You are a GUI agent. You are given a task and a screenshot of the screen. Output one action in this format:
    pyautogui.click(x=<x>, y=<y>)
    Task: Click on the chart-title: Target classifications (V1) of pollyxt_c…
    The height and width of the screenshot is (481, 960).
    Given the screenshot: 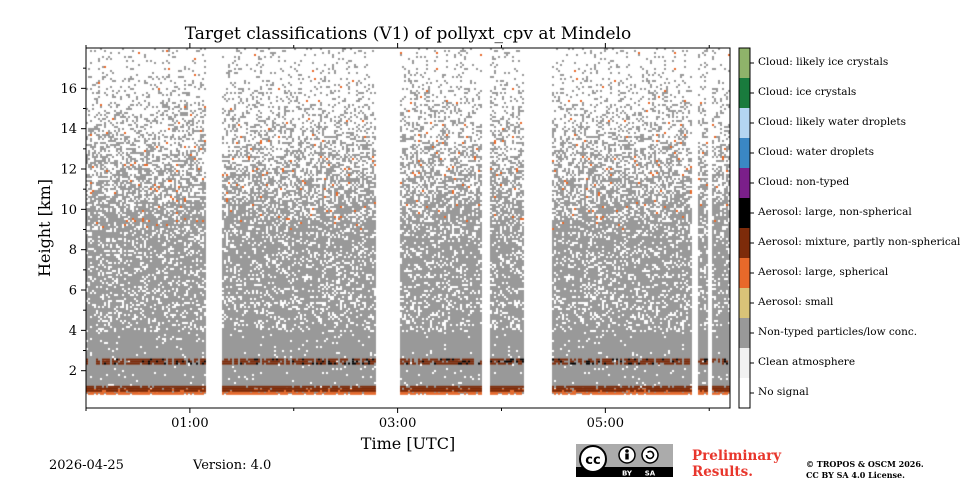 What is the action you would take?
    pyautogui.click(x=408, y=34)
    